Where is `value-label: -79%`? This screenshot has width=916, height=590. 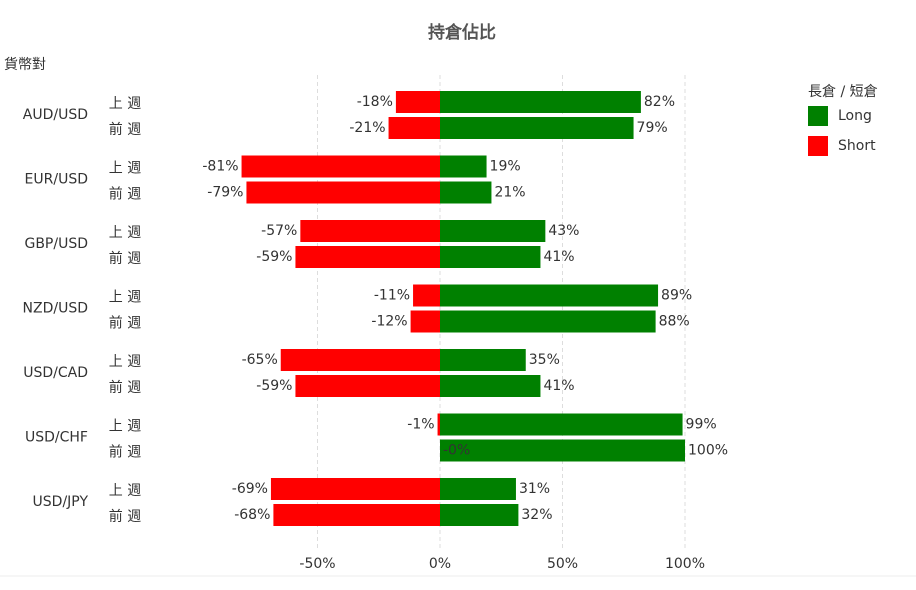 value-label: -79% is located at coordinates (225, 193).